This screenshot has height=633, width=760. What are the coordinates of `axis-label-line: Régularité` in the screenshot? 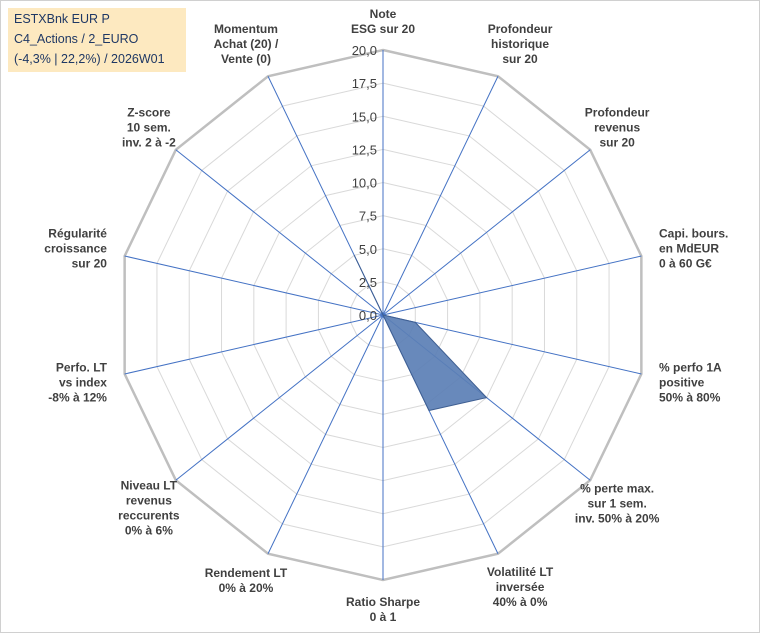 It's located at (77, 233).